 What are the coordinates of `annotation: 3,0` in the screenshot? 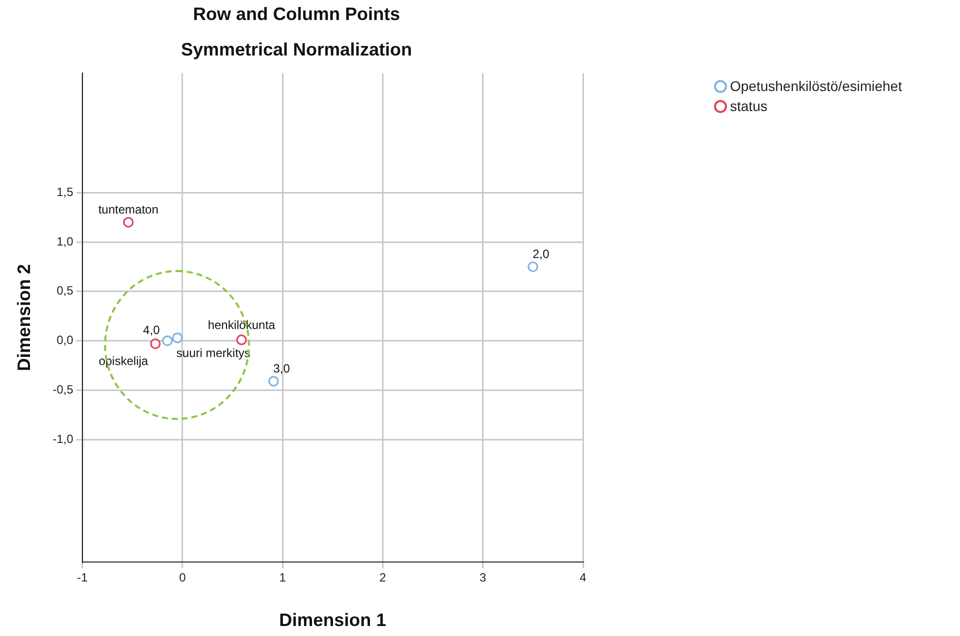 It's located at (281, 369).